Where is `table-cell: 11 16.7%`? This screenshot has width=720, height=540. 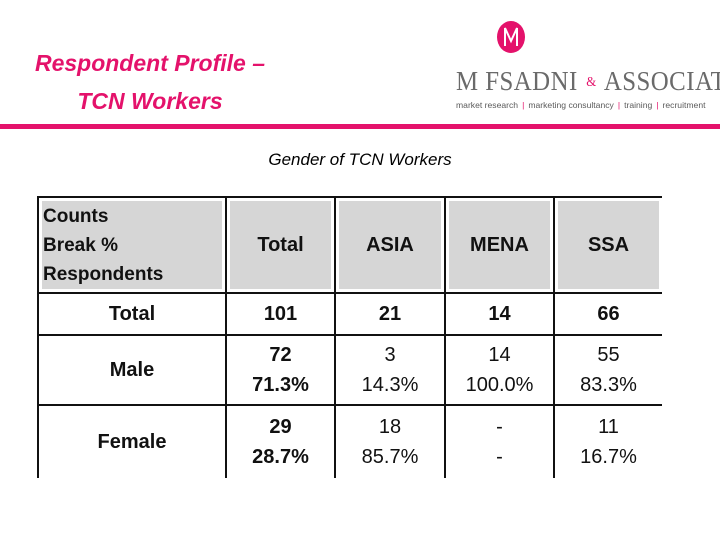 table-cell: 11 16.7% is located at coordinates (607, 441).